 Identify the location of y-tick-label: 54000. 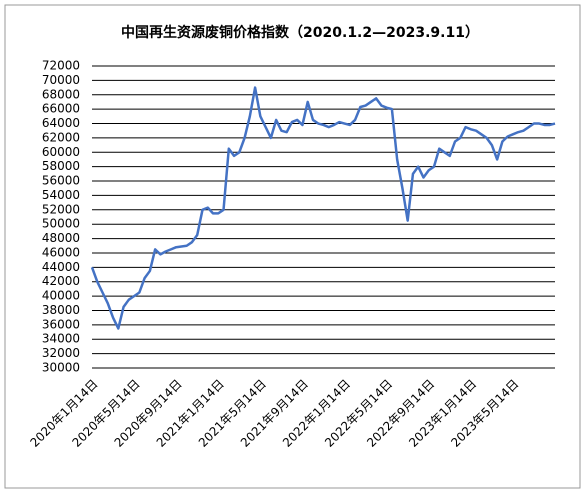
(61, 195).